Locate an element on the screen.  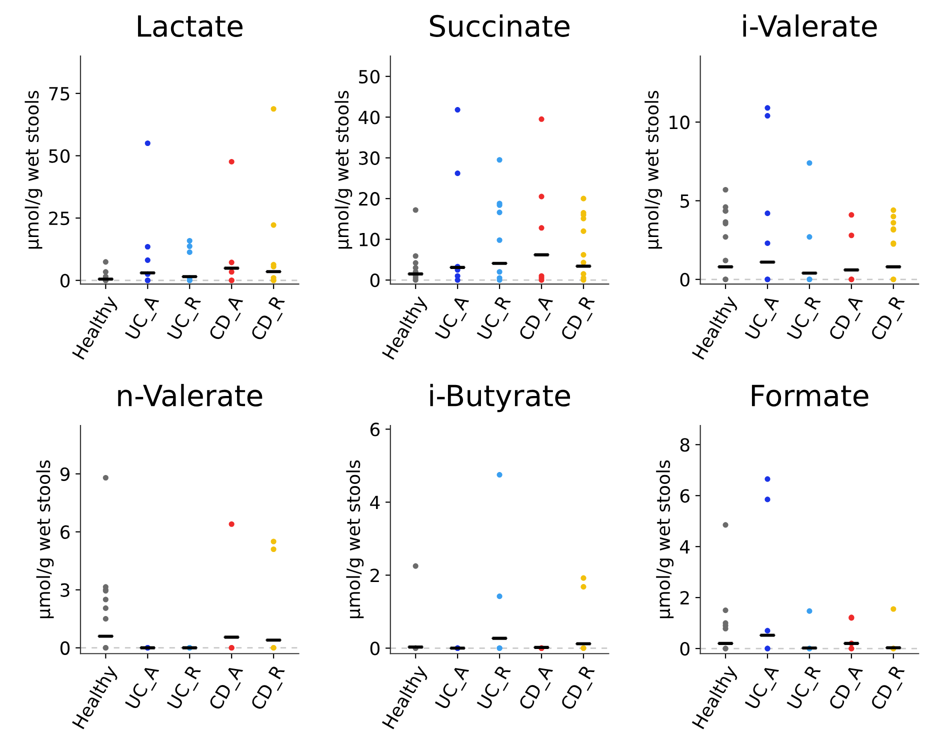
y-tick-label: 3 is located at coordinates (65, 590).